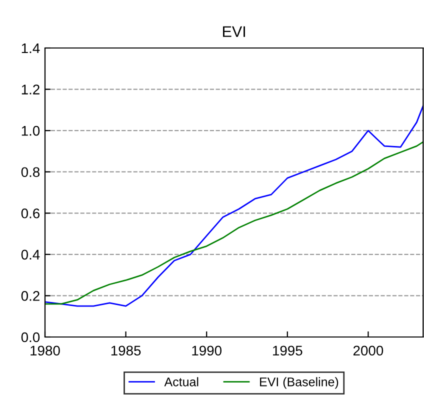  What do you see at coordinates (181, 381) in the screenshot?
I see `legend-label: Actual` at bounding box center [181, 381].